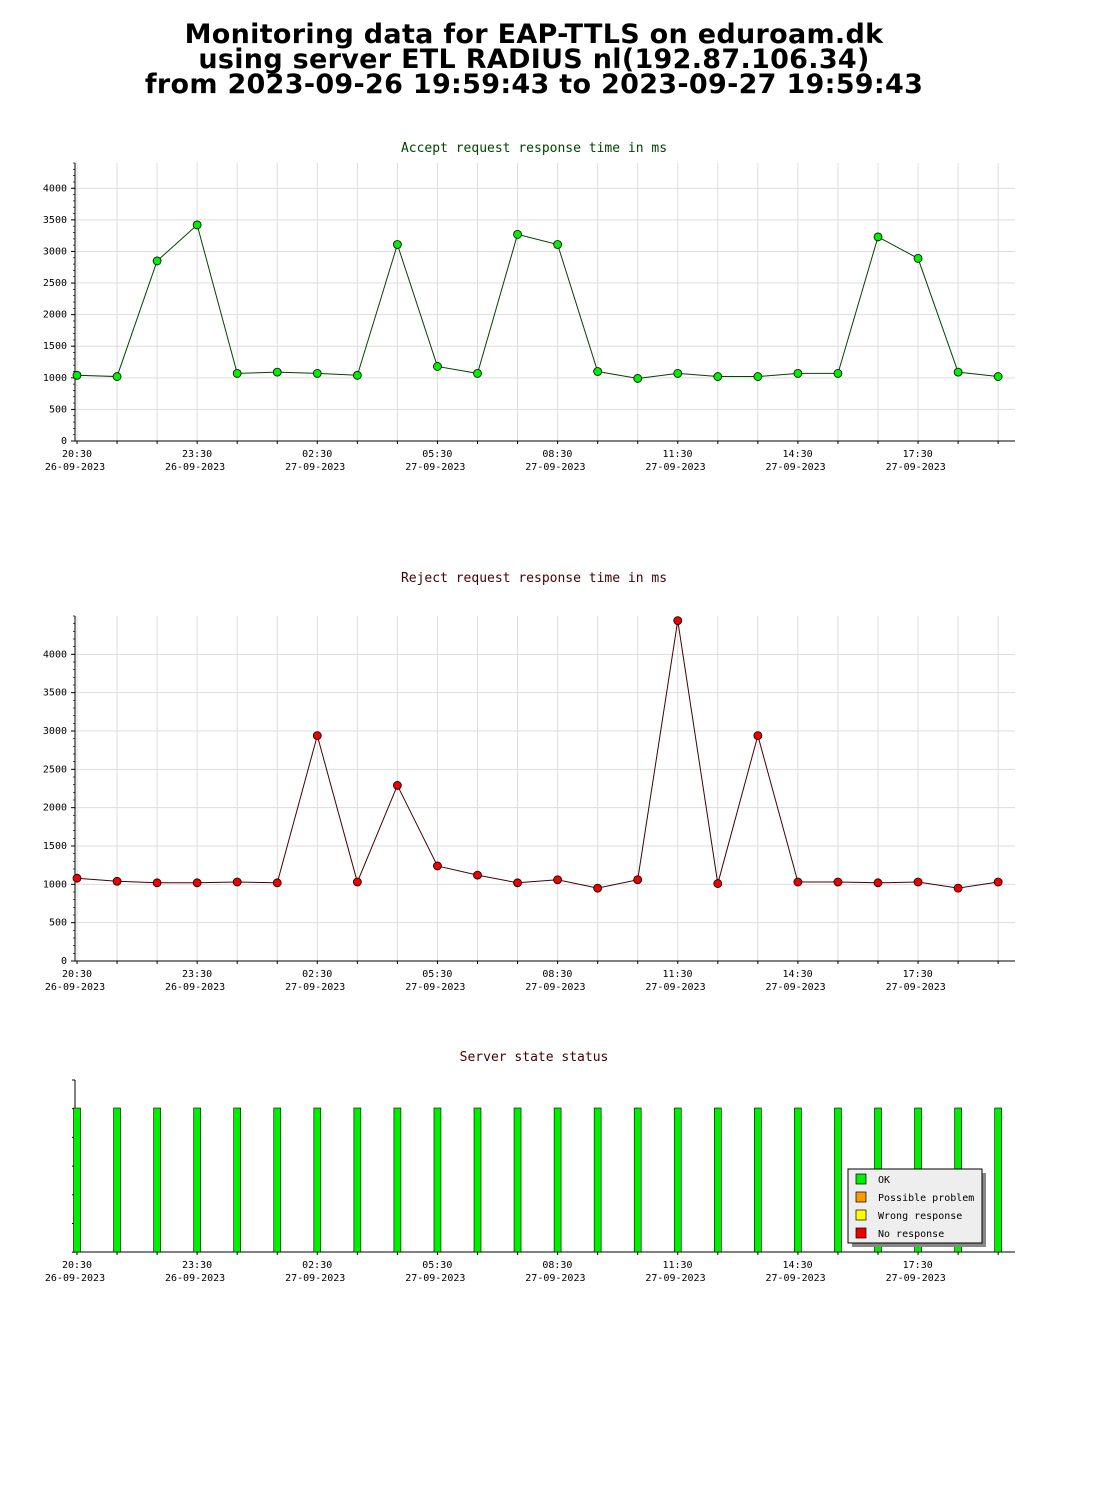  Describe the element at coordinates (55, 251) in the screenshot. I see `accept-ytick-label: 3000` at that location.